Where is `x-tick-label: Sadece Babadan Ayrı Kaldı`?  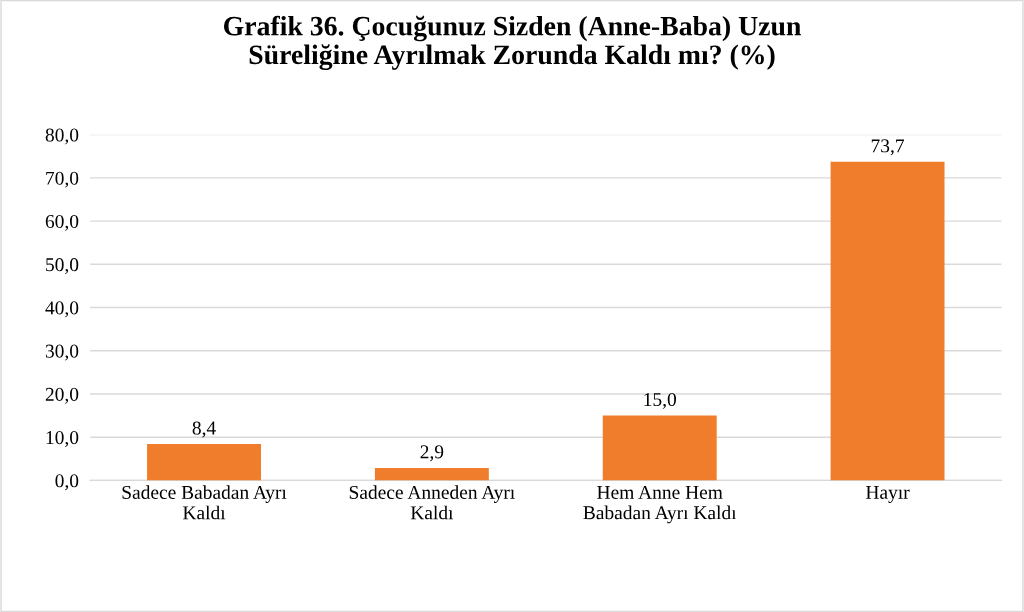
x-tick-label: Sadece Babadan Ayrı Kaldı is located at coordinates (204, 502).